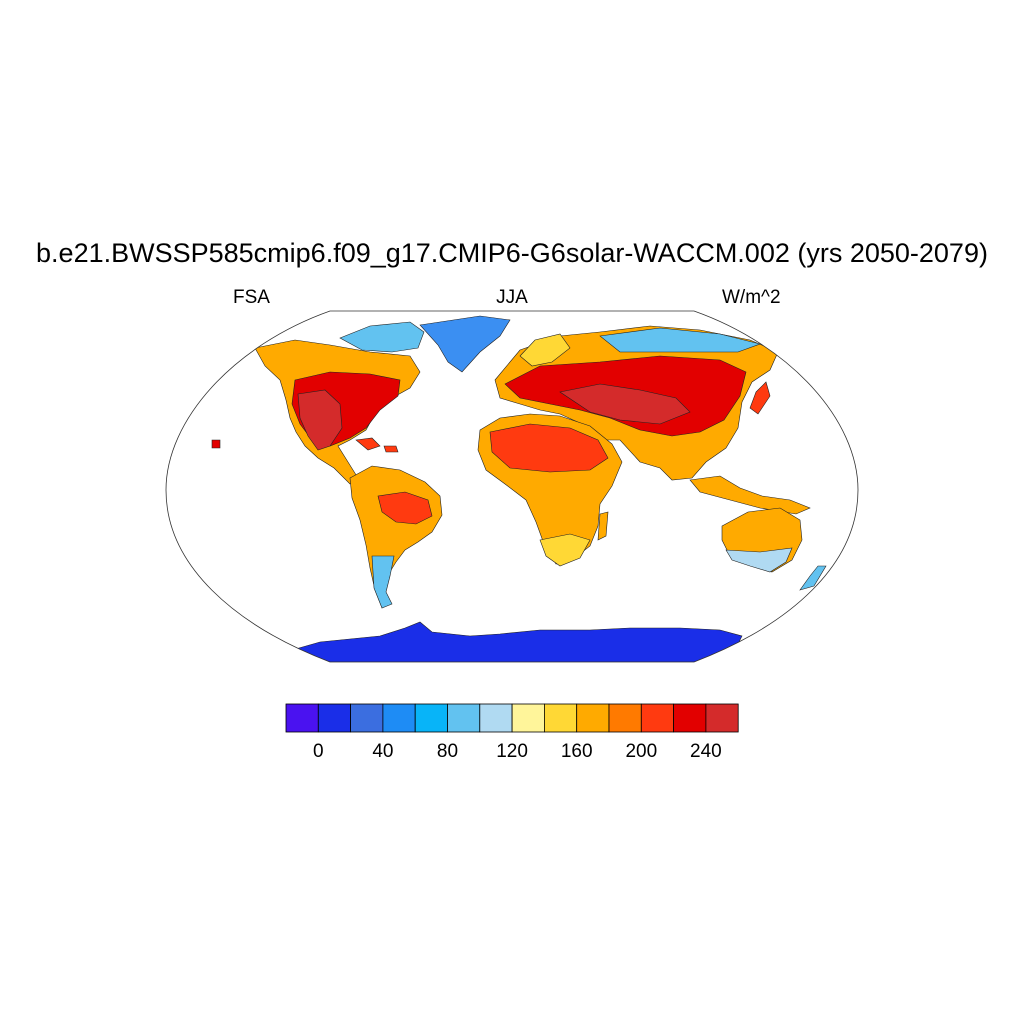 The width and height of the screenshot is (1024, 1024). What do you see at coordinates (577, 751) in the screenshot?
I see `colorbar-tick-label: 160` at bounding box center [577, 751].